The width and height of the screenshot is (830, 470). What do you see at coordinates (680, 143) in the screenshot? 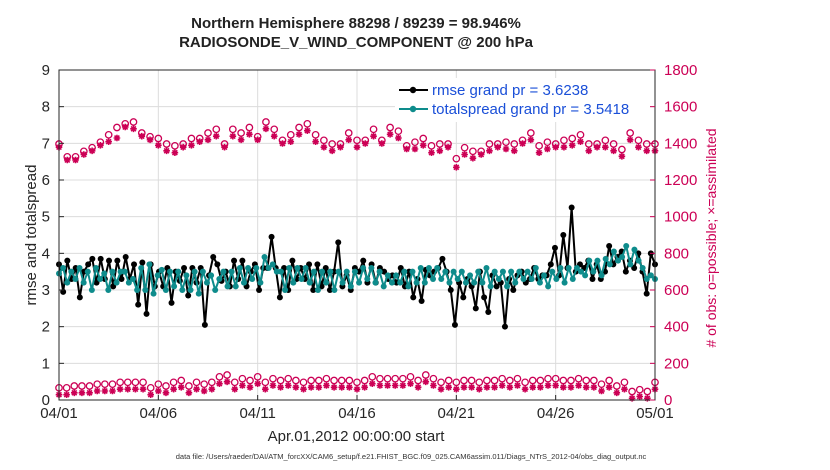
I see `y-tick-right-label: 1400` at bounding box center [680, 143].